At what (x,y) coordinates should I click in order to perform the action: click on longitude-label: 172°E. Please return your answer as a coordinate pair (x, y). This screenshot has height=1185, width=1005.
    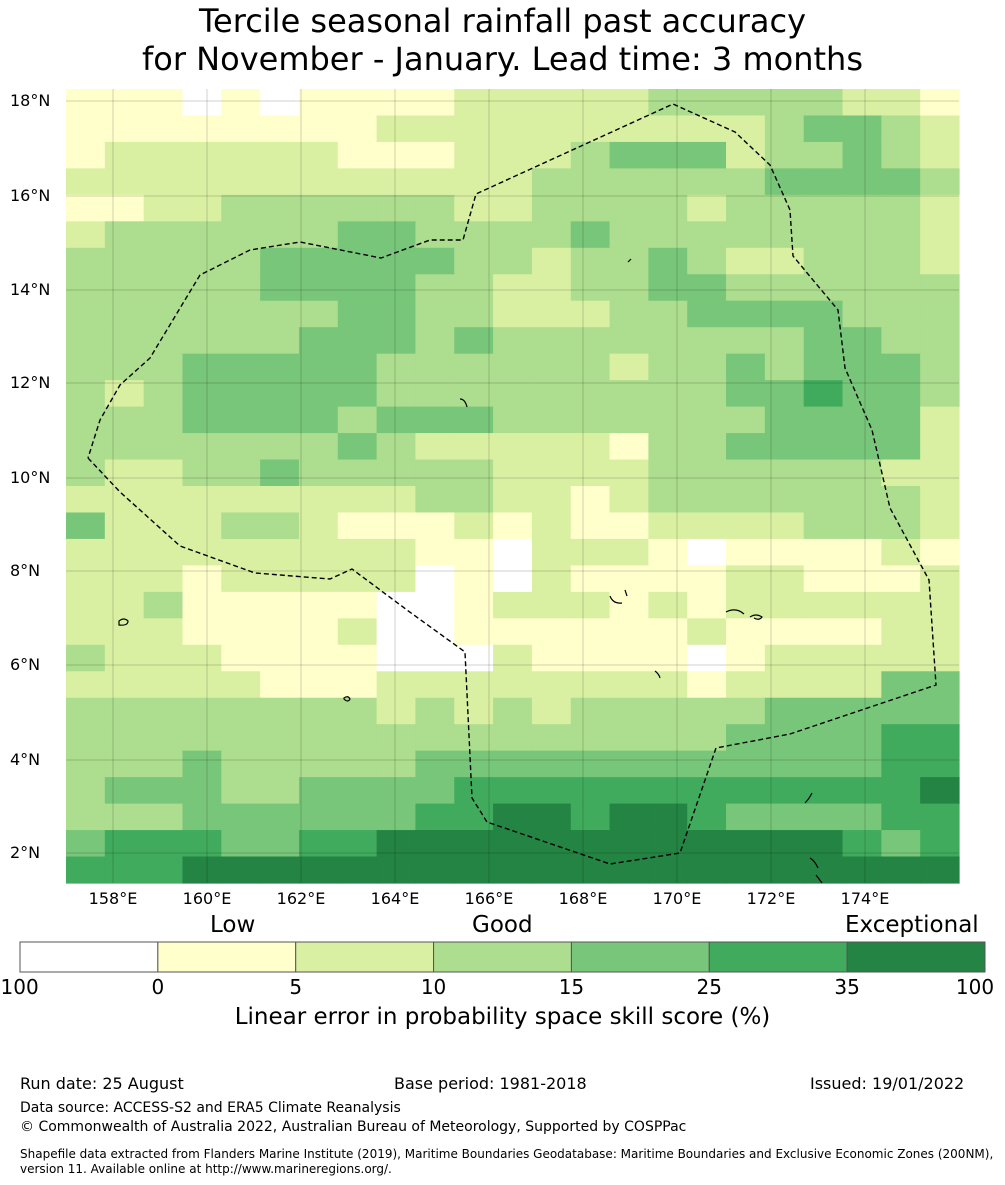
    Looking at the image, I should click on (771, 898).